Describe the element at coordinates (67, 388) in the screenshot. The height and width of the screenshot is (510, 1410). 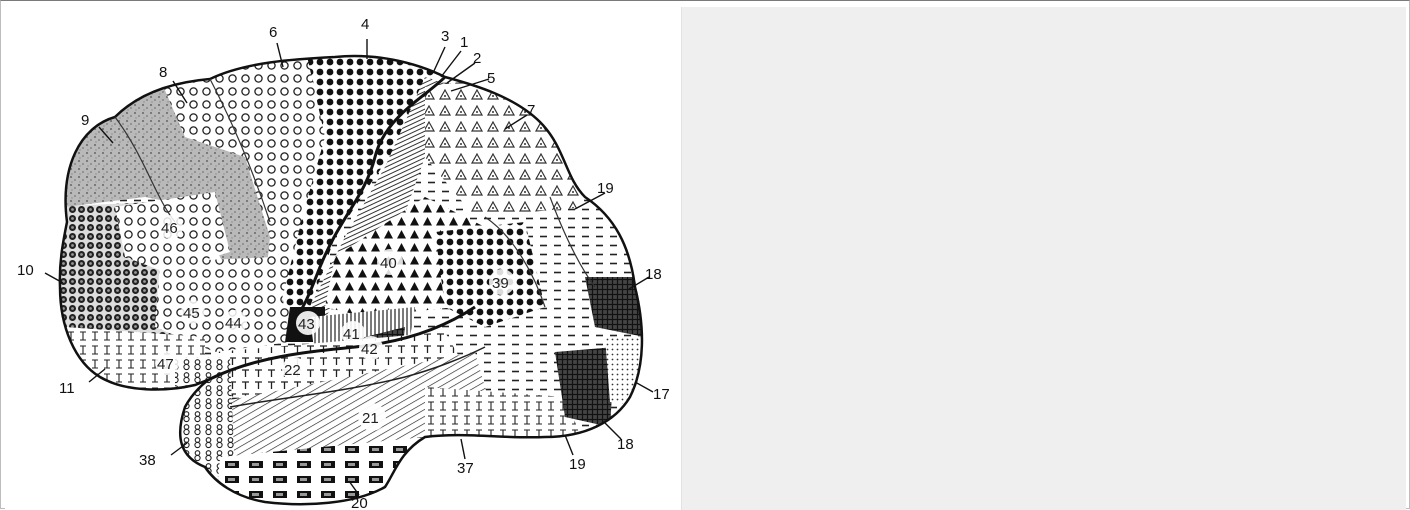
I see `area-11-label: 11` at that location.